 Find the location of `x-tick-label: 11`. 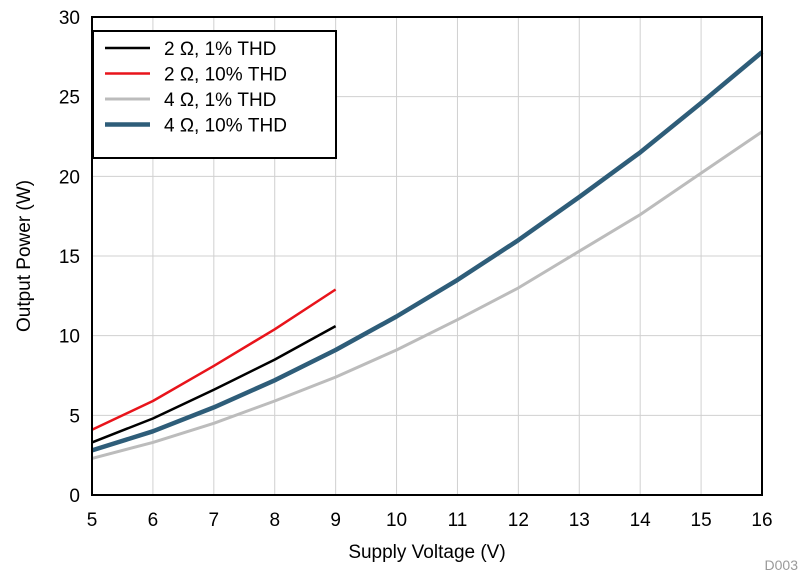

x-tick-label: 11 is located at coordinates (458, 520).